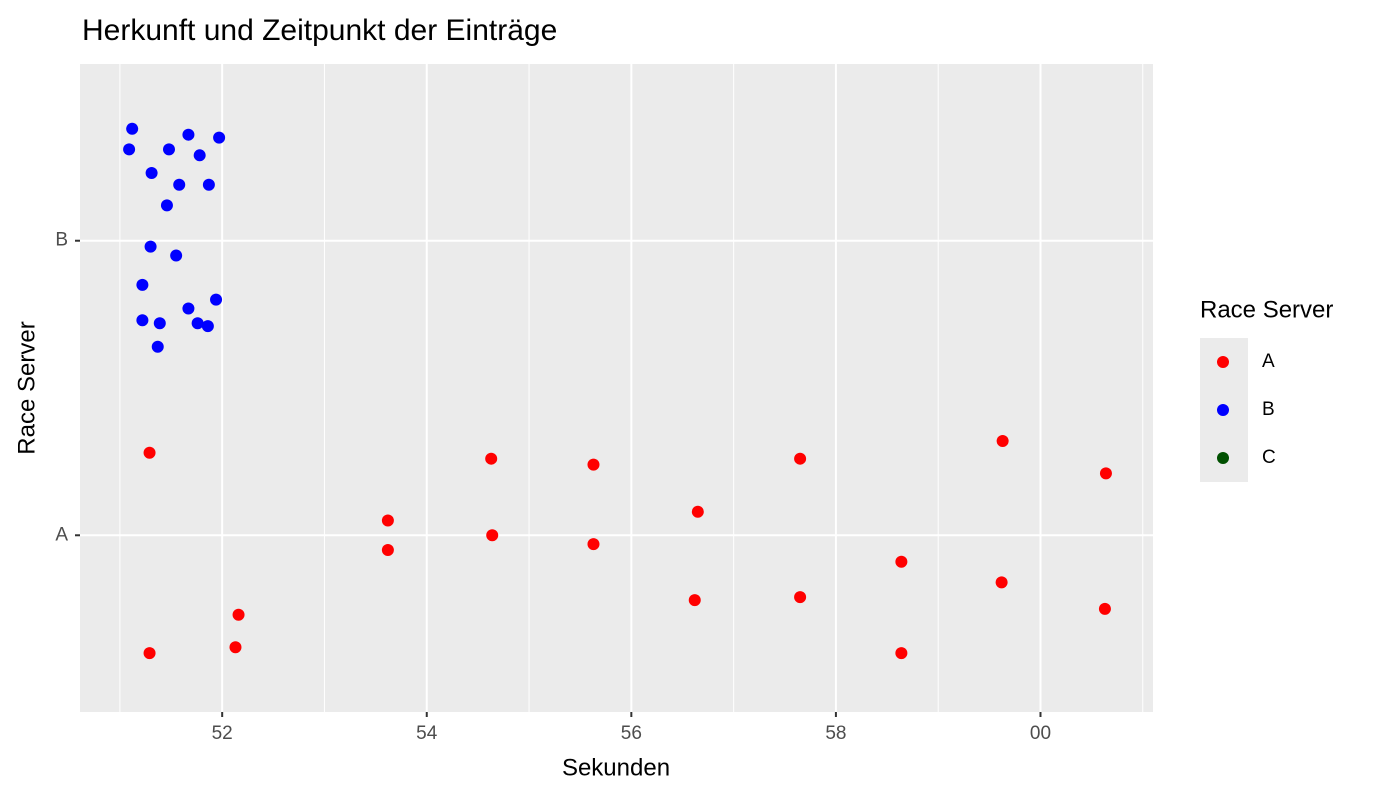  What do you see at coordinates (1268, 409) in the screenshot?
I see `legend-label: B` at bounding box center [1268, 409].